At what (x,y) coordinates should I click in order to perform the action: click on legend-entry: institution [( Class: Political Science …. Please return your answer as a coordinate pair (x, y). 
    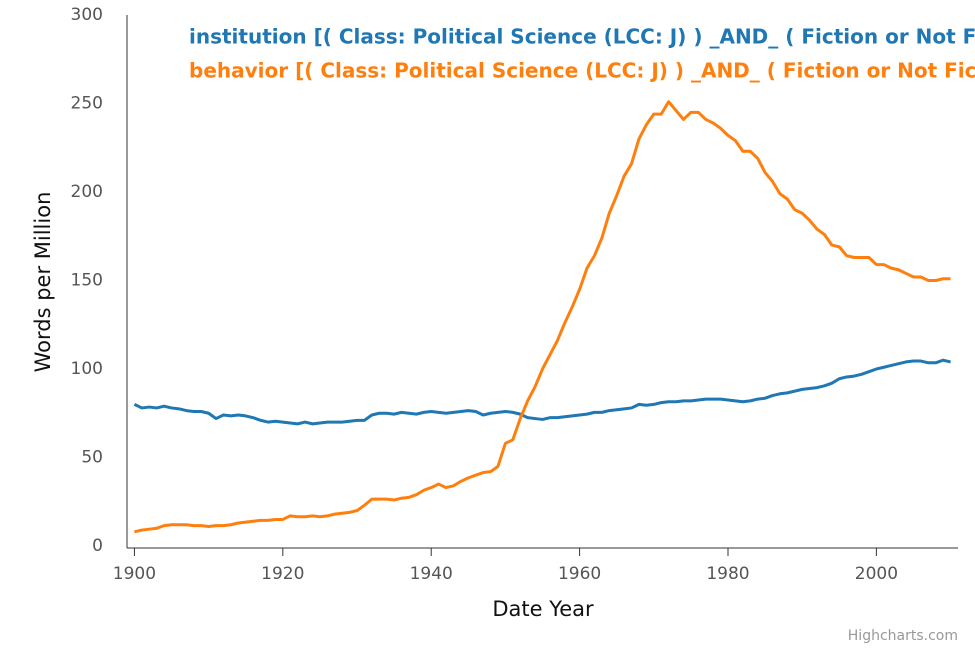
    Looking at the image, I should click on (582, 37).